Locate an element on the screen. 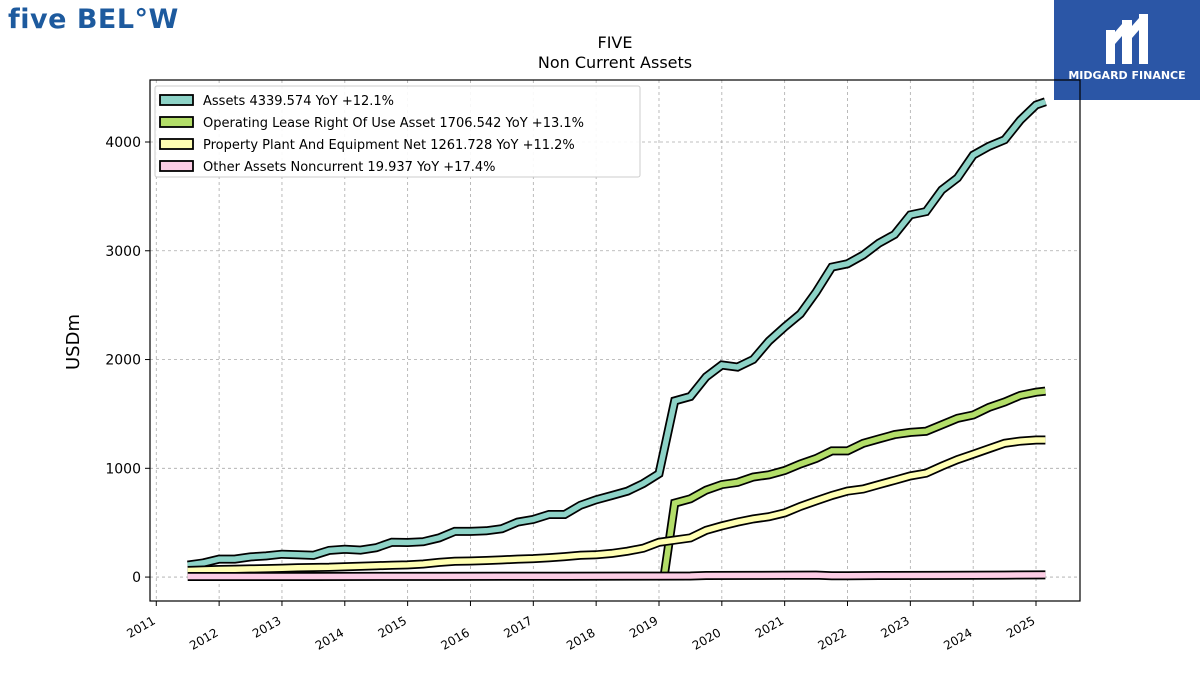 The image size is (1200, 675). midgard-finance-logo: MIDGARD FINANCE is located at coordinates (1127, 50).